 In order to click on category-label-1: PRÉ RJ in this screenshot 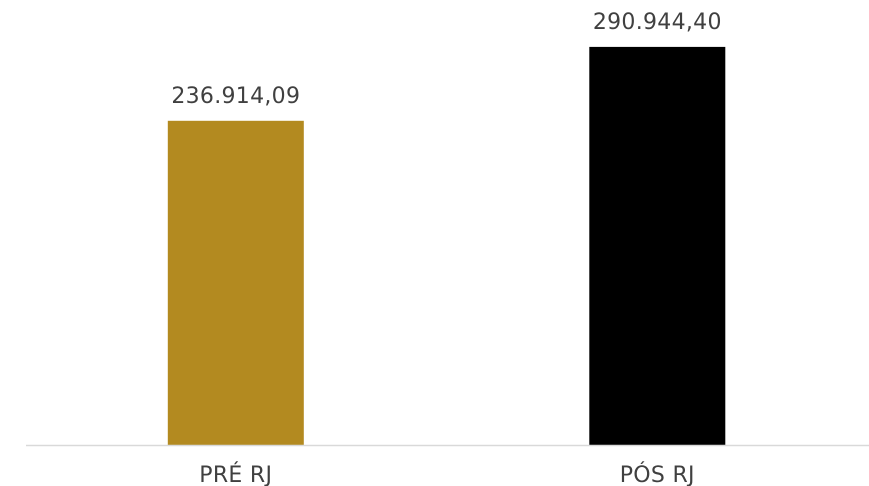, I will do `click(235, 474)`.